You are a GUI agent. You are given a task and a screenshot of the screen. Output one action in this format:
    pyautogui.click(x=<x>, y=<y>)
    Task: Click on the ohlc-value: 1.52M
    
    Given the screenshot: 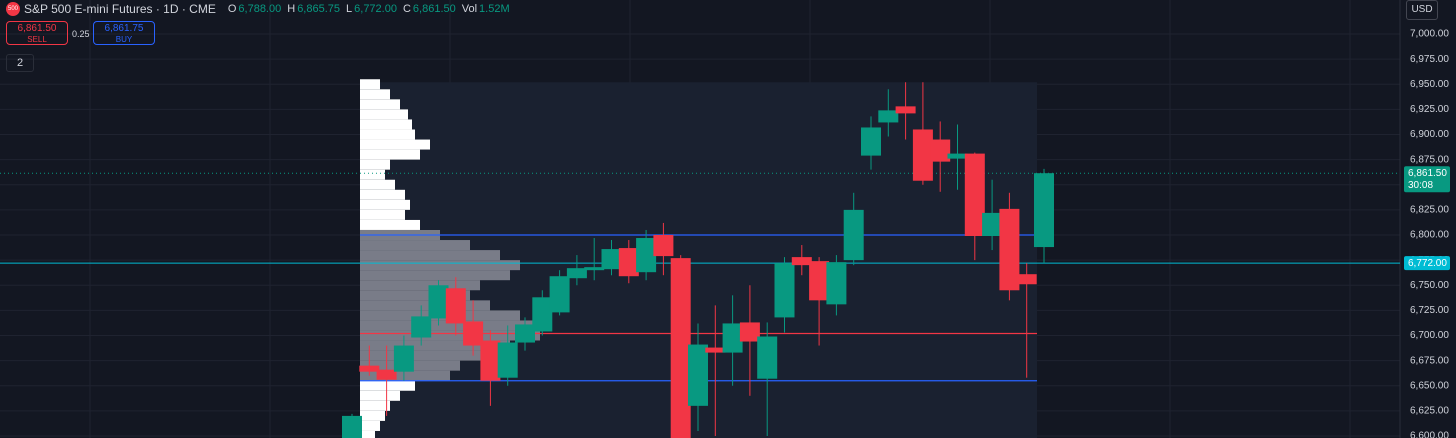 What is the action you would take?
    pyautogui.click(x=494, y=9)
    